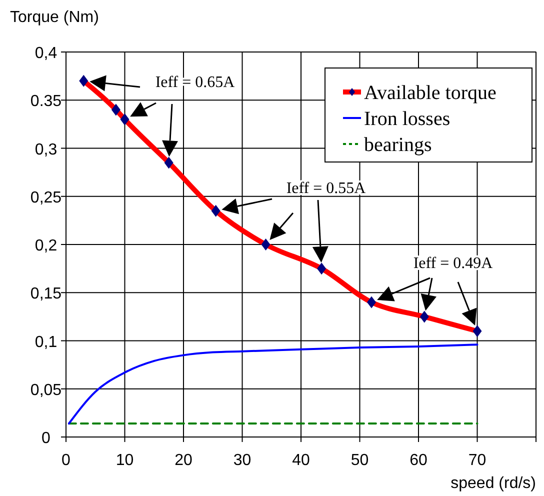 This screenshot has width=544, height=496. Describe the element at coordinates (301, 460) in the screenshot. I see `x-tick-label: 40` at that location.